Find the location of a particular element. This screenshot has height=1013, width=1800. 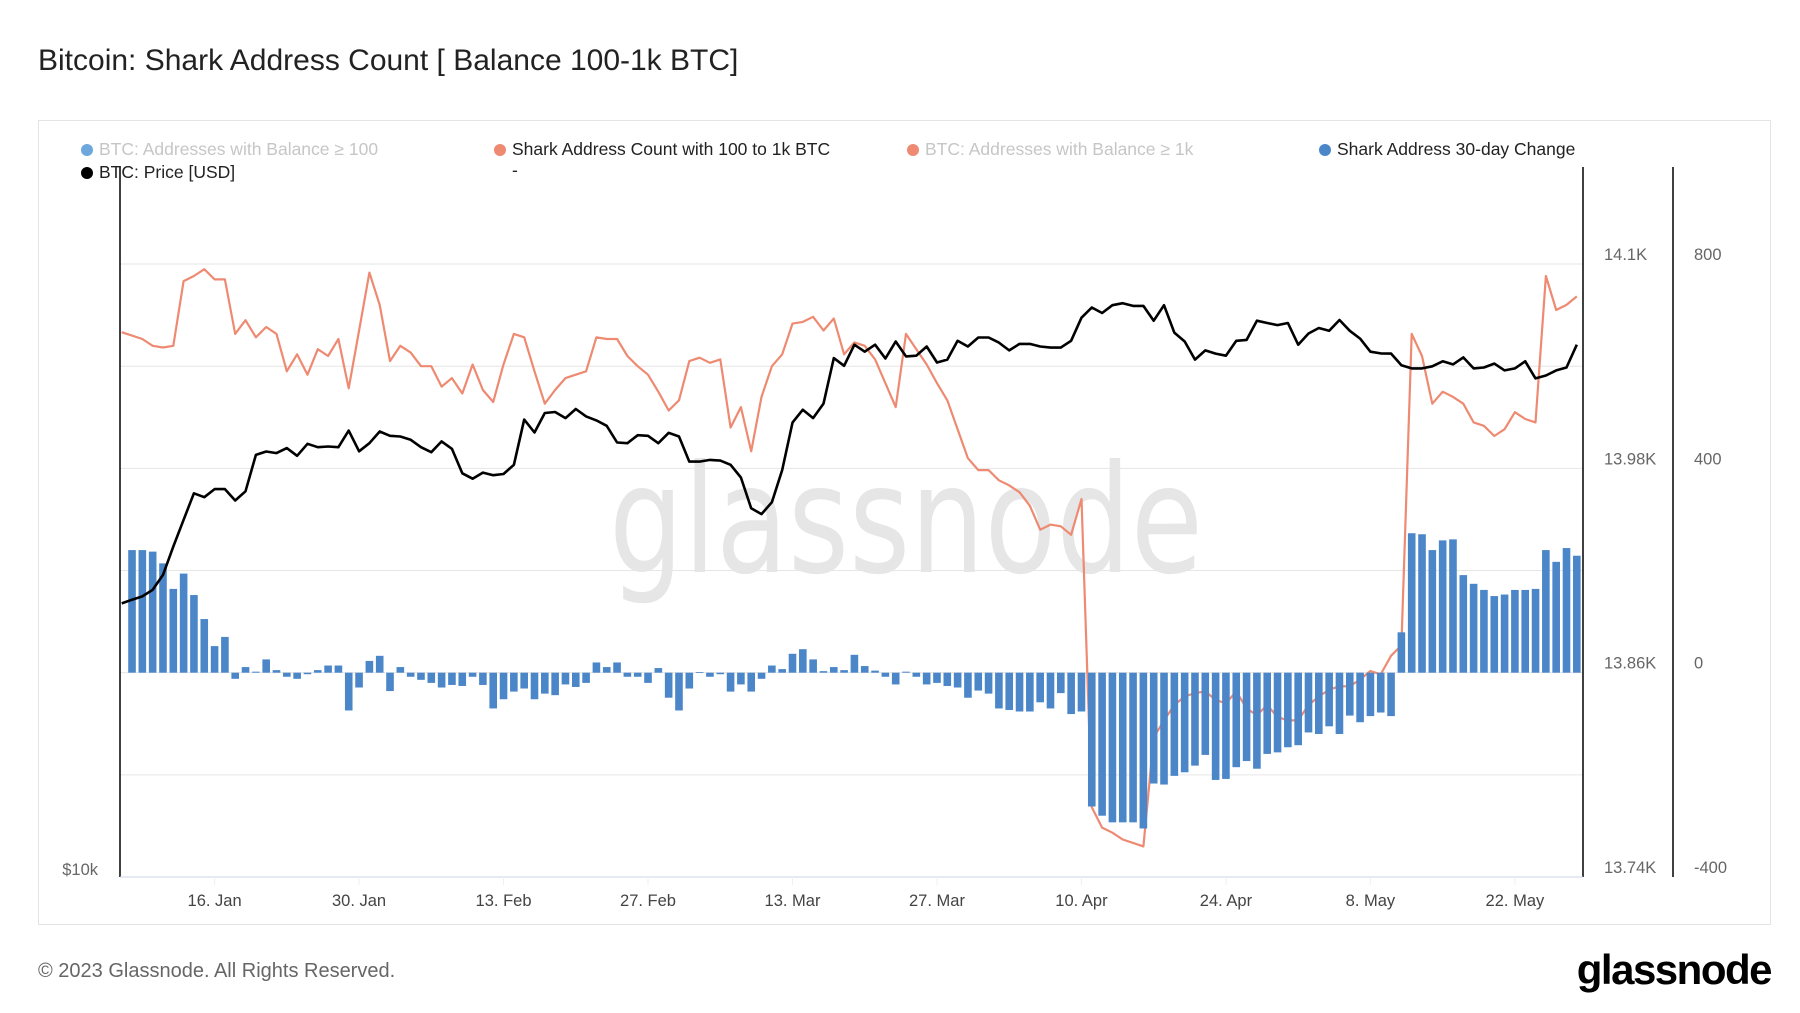

left-axis-tick-label: $10k is located at coordinates (80, 870).